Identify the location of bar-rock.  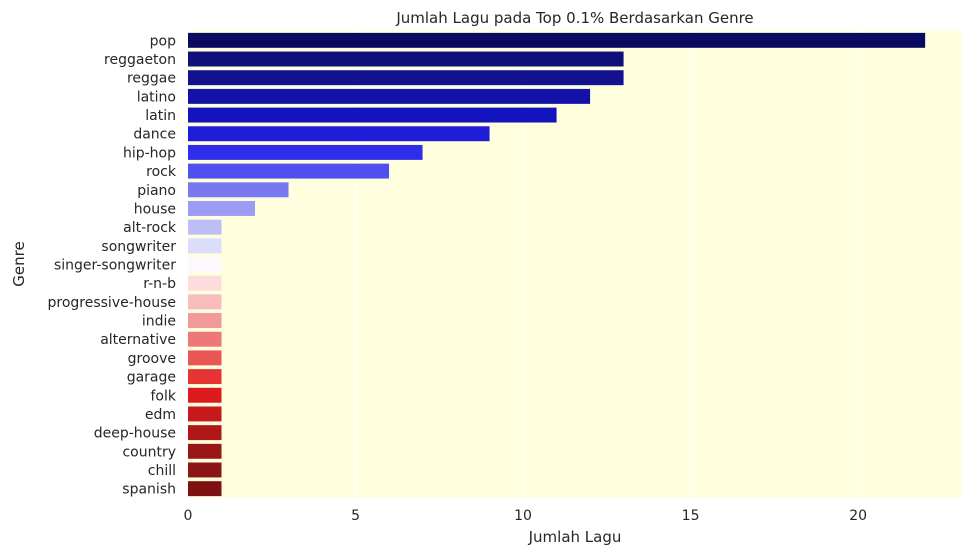
(289, 171).